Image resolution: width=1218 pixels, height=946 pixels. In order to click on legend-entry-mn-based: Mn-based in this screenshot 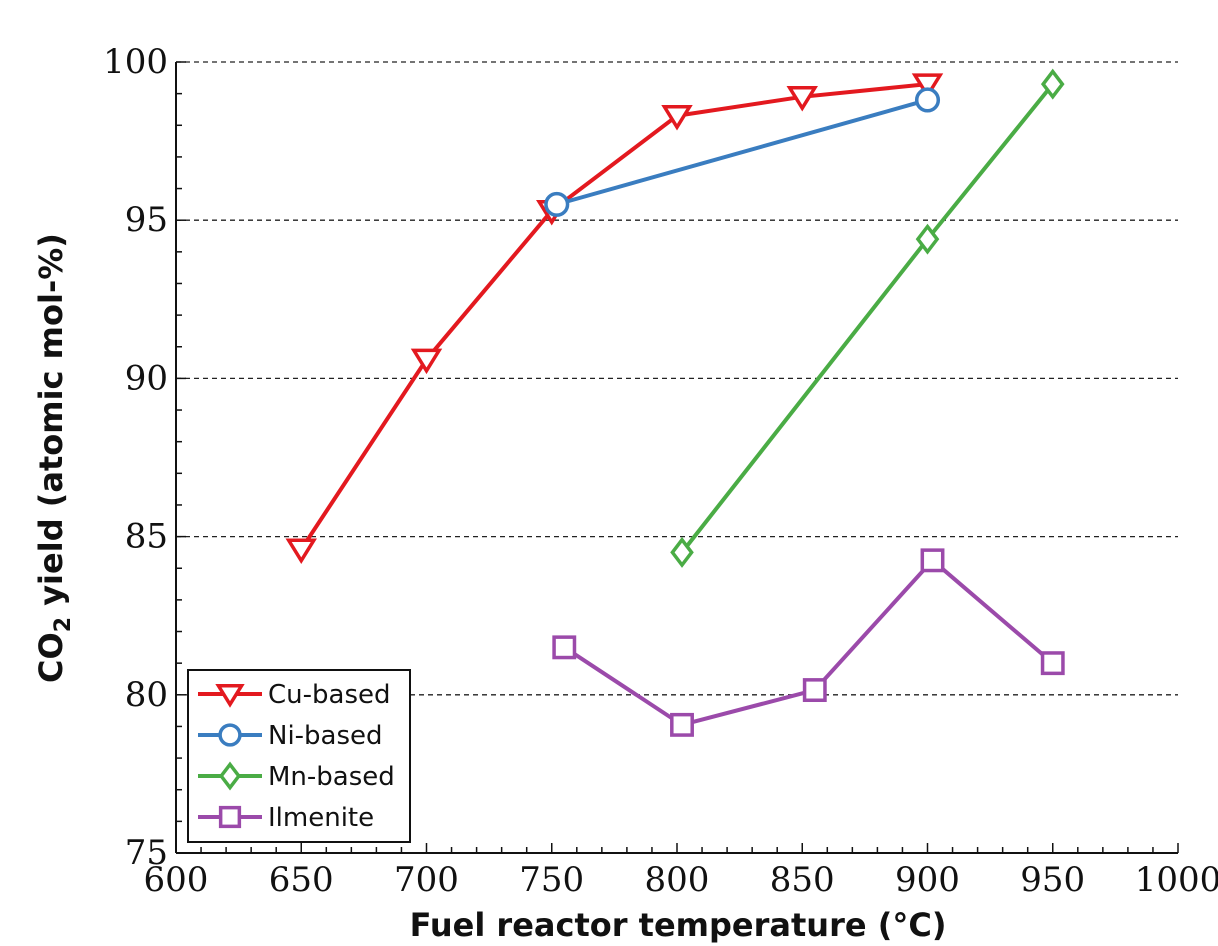, I will do `click(296, 776)`.